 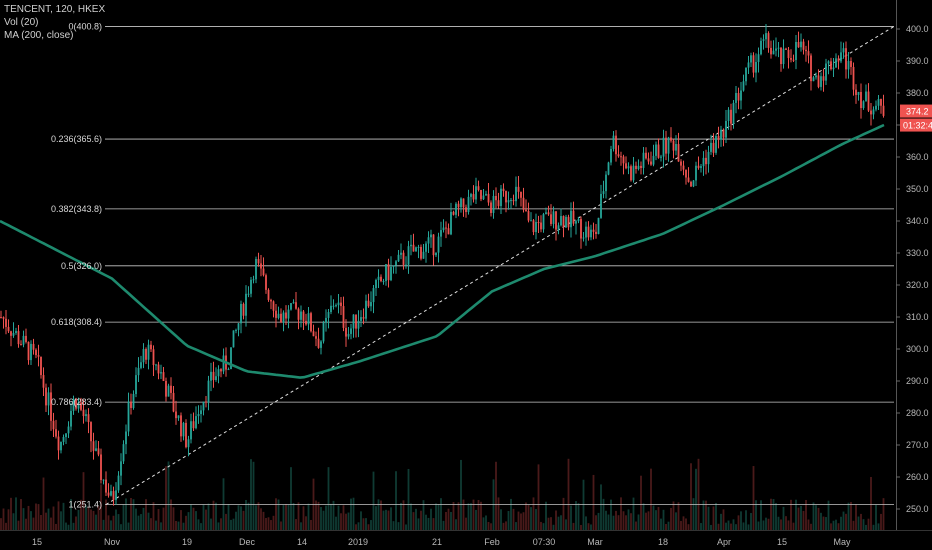 I want to click on symbol-title: TENCENT, 120, HKEX, so click(x=55, y=9).